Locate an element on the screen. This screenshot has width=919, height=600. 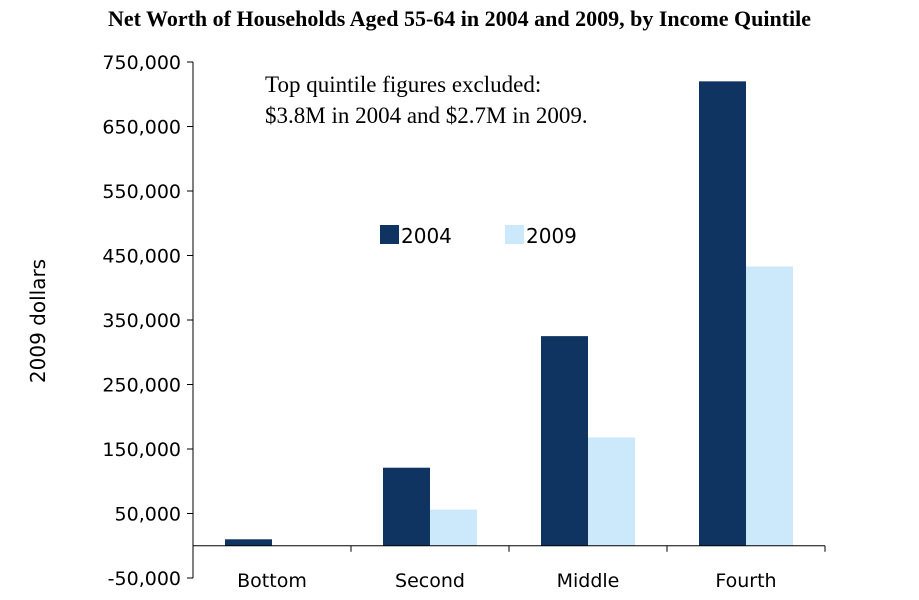
y-tick-label: -50,000 is located at coordinates (144, 579).